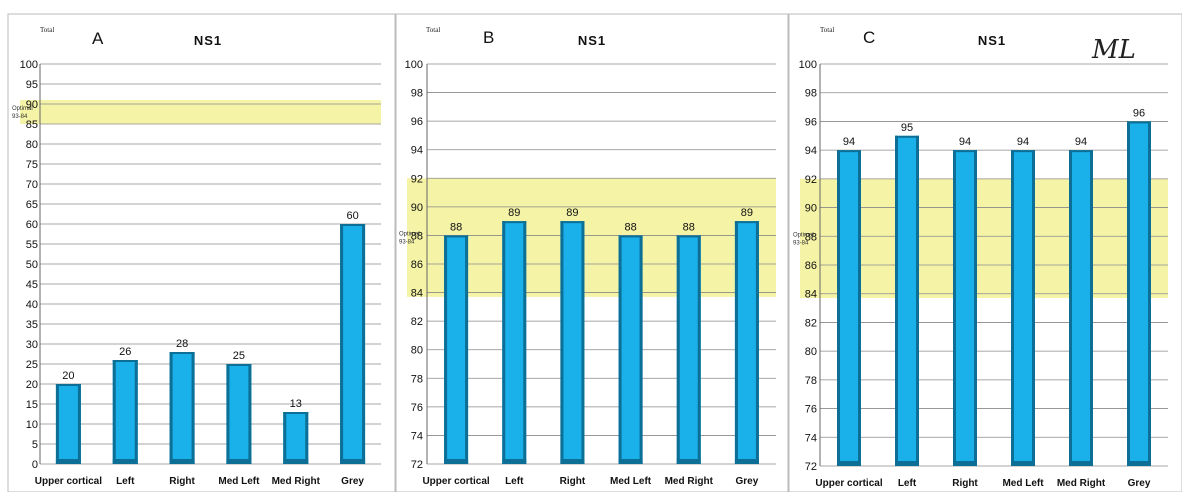 Image resolution: width=1182 pixels, height=492 pixels. Describe the element at coordinates (433, 30) in the screenshot. I see `panel-b-corner-label: Total` at that location.